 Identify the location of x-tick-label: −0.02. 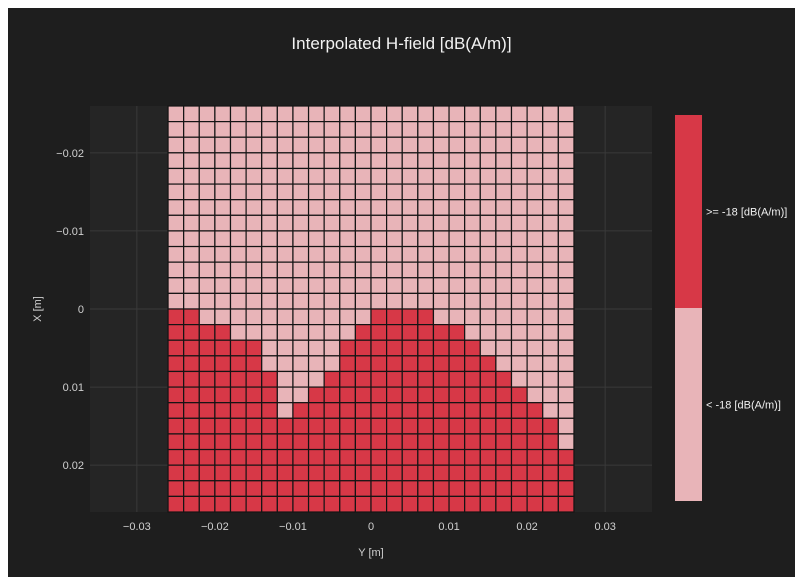
(215, 527).